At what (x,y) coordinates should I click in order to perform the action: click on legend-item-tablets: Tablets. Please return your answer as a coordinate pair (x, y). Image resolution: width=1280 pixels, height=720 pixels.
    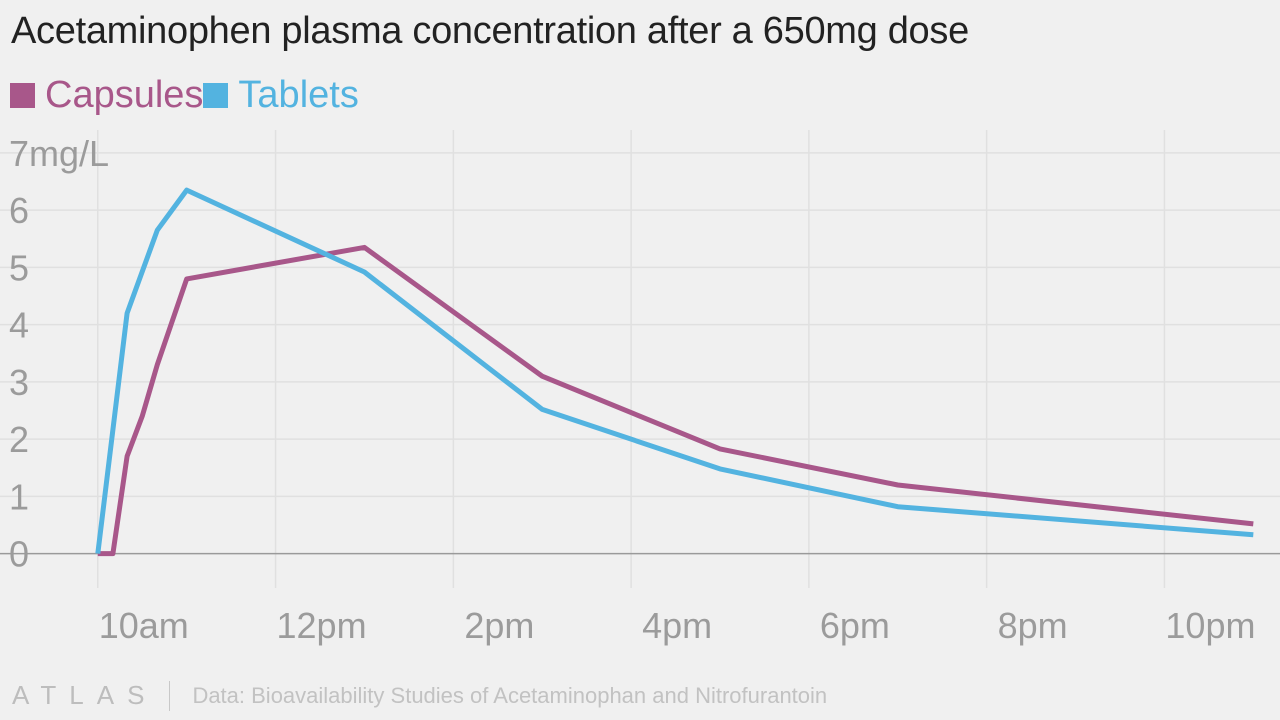
    Looking at the image, I should click on (281, 95).